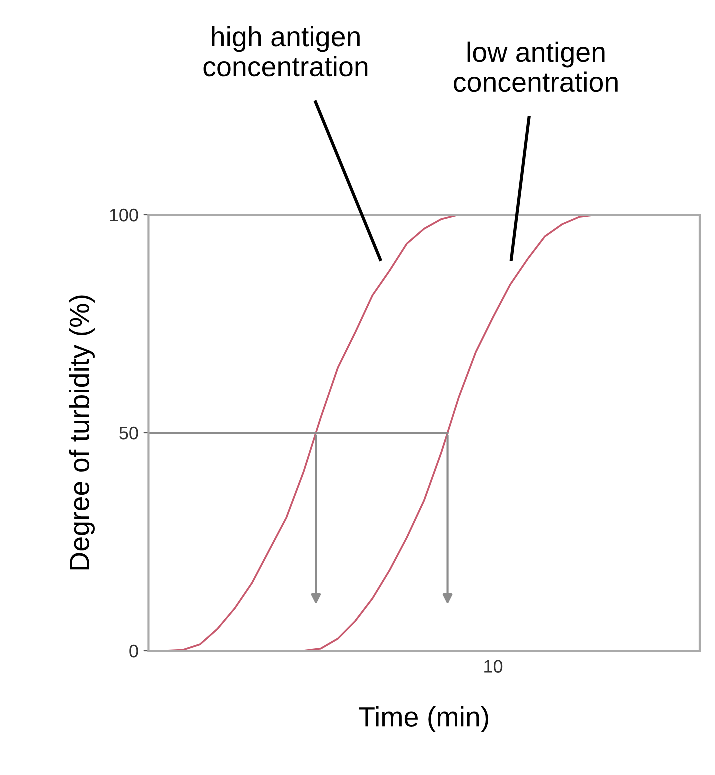  What do you see at coordinates (124, 215) in the screenshot?
I see `y-tick-label: 100` at bounding box center [124, 215].